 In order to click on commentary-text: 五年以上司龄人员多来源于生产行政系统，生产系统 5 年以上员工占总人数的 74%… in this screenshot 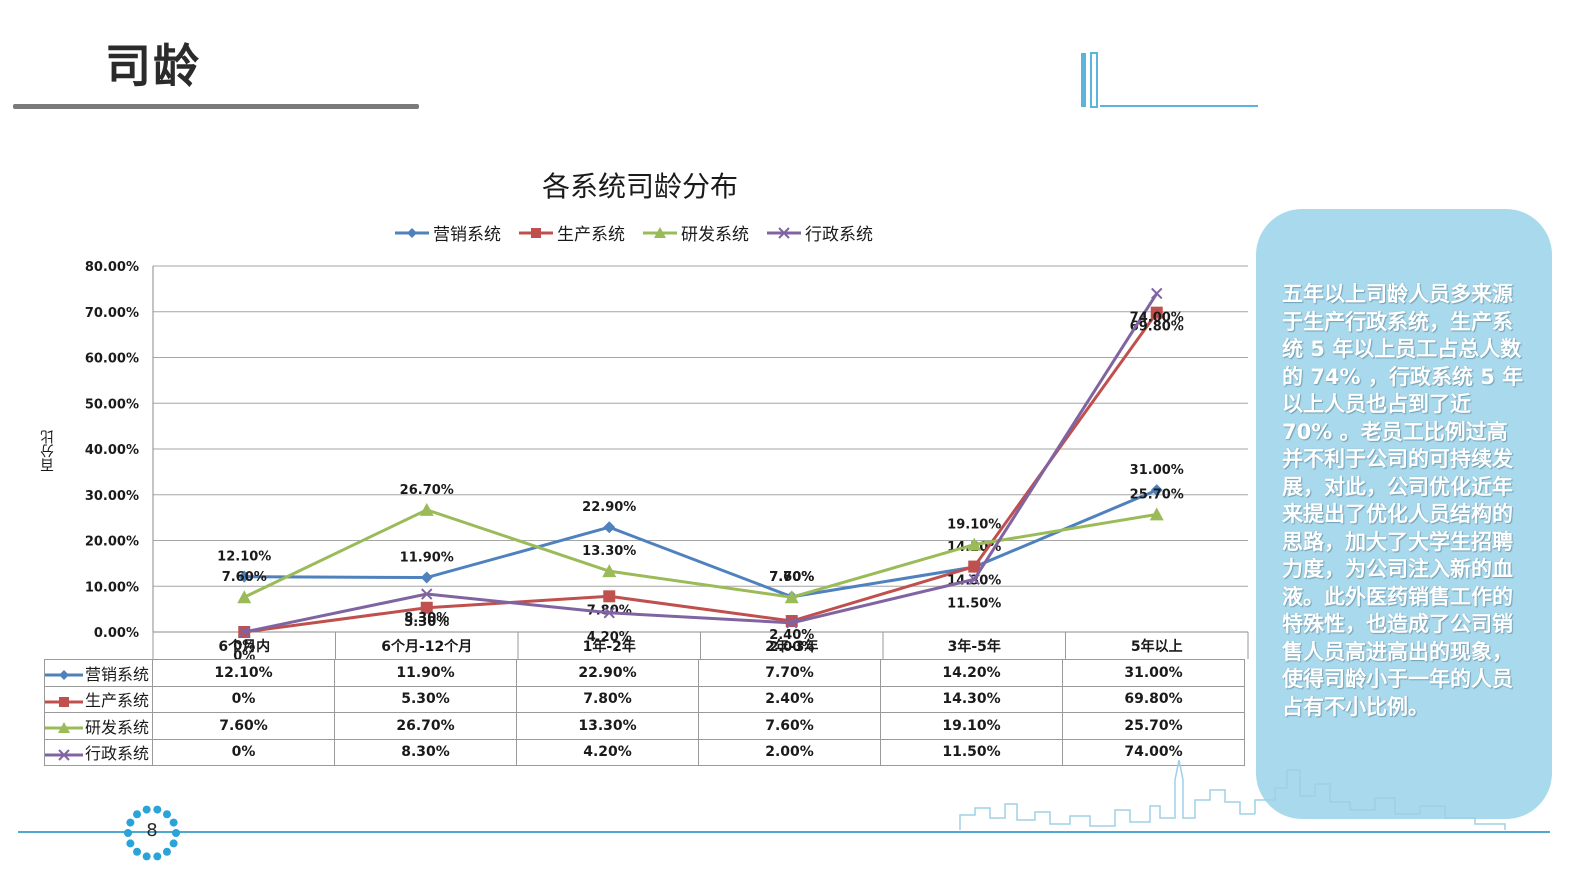, I will do `click(1403, 500)`.